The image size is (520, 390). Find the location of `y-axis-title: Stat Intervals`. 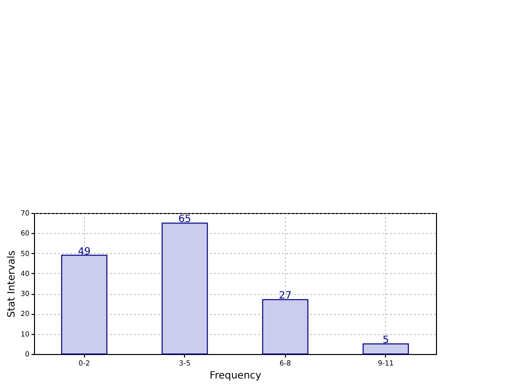

y-axis-title: Stat Intervals is located at coordinates (12, 284).